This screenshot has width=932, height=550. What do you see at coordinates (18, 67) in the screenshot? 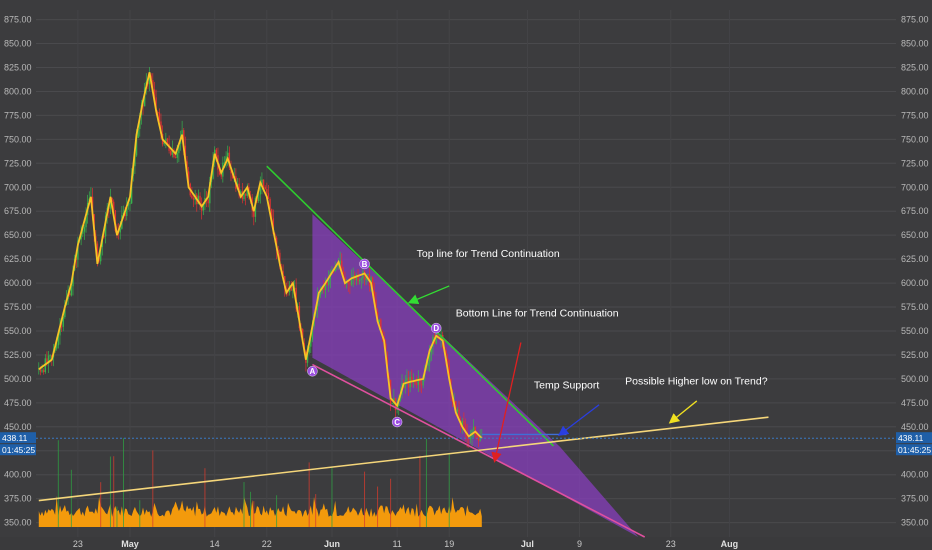
I see `price-tick-label: 825.00` at bounding box center [18, 67].